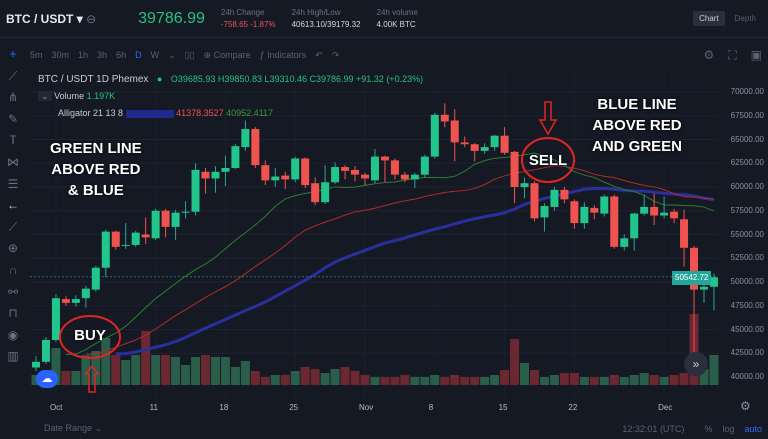 Image resolution: width=768 pixels, height=439 pixels. What do you see at coordinates (36, 55) in the screenshot?
I see `interval-5m: 5m` at bounding box center [36, 55].